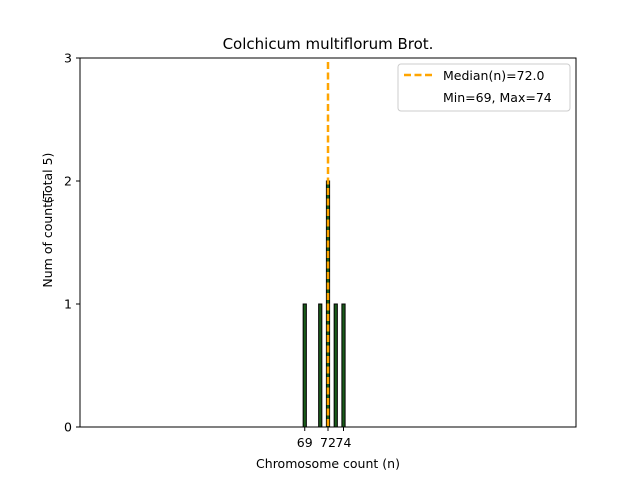 Image resolution: width=640 pixels, height=480 pixels. Describe the element at coordinates (344, 442) in the screenshot. I see `x-tick-label-74: 74` at that location.